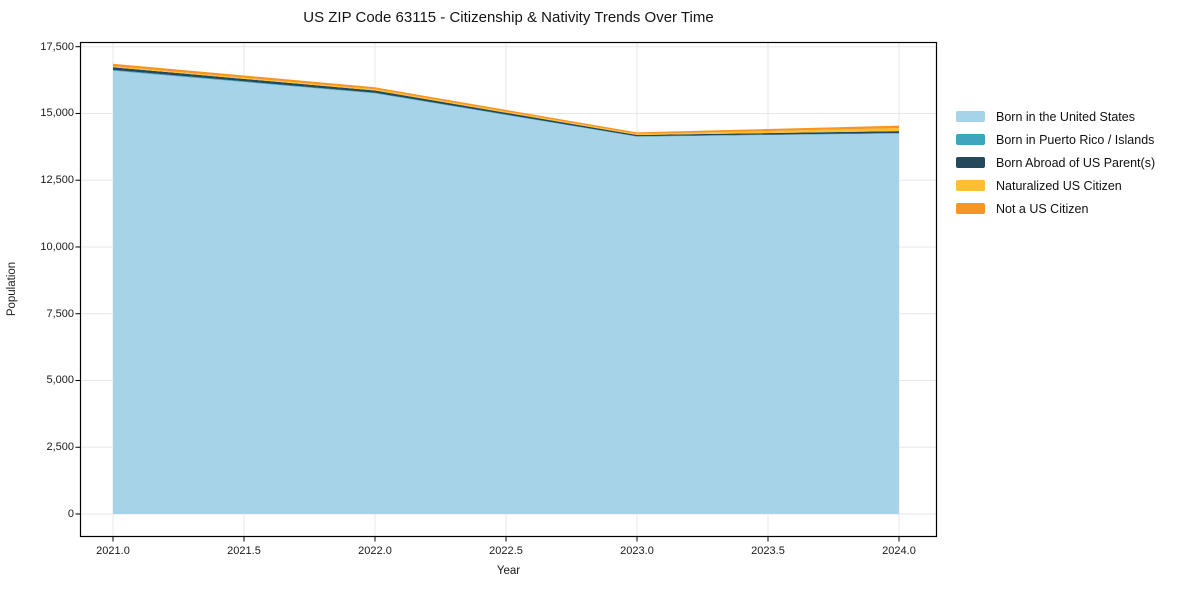  I want to click on y-tick-label: 15,000, so click(57, 113).